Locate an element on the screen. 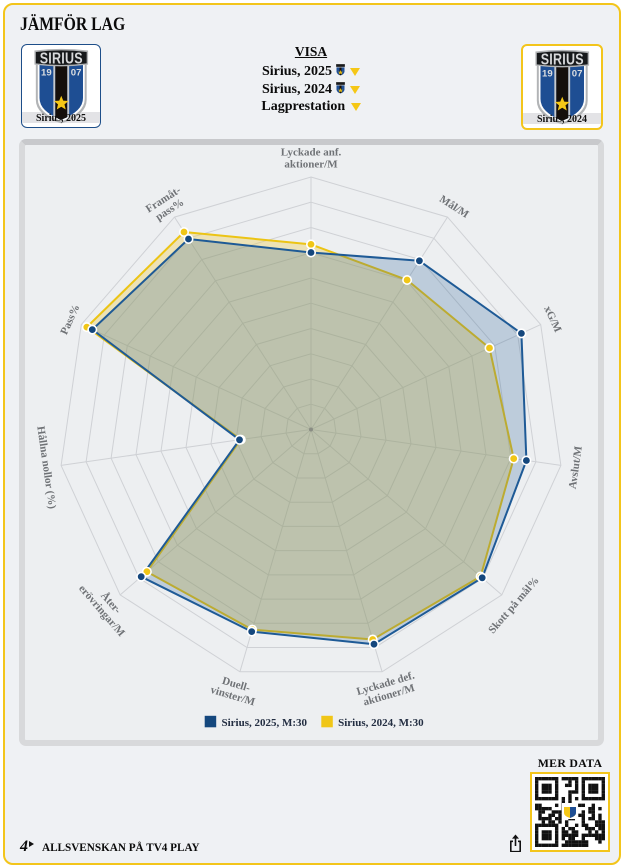  svg-text: Mål/M is located at coordinates (454, 207).